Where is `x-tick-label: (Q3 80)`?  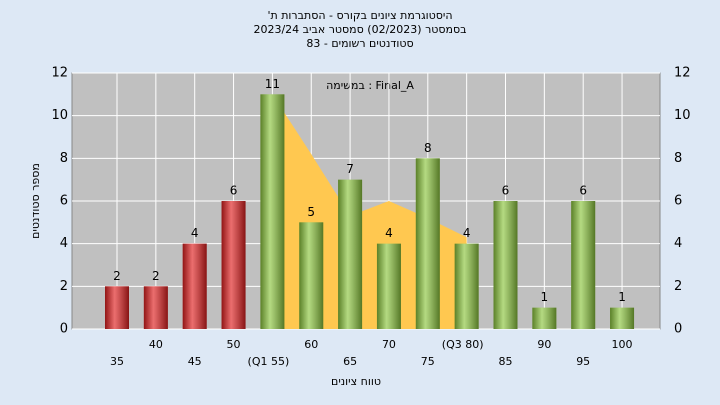 x-tick-label: (Q3 80) is located at coordinates (463, 344).